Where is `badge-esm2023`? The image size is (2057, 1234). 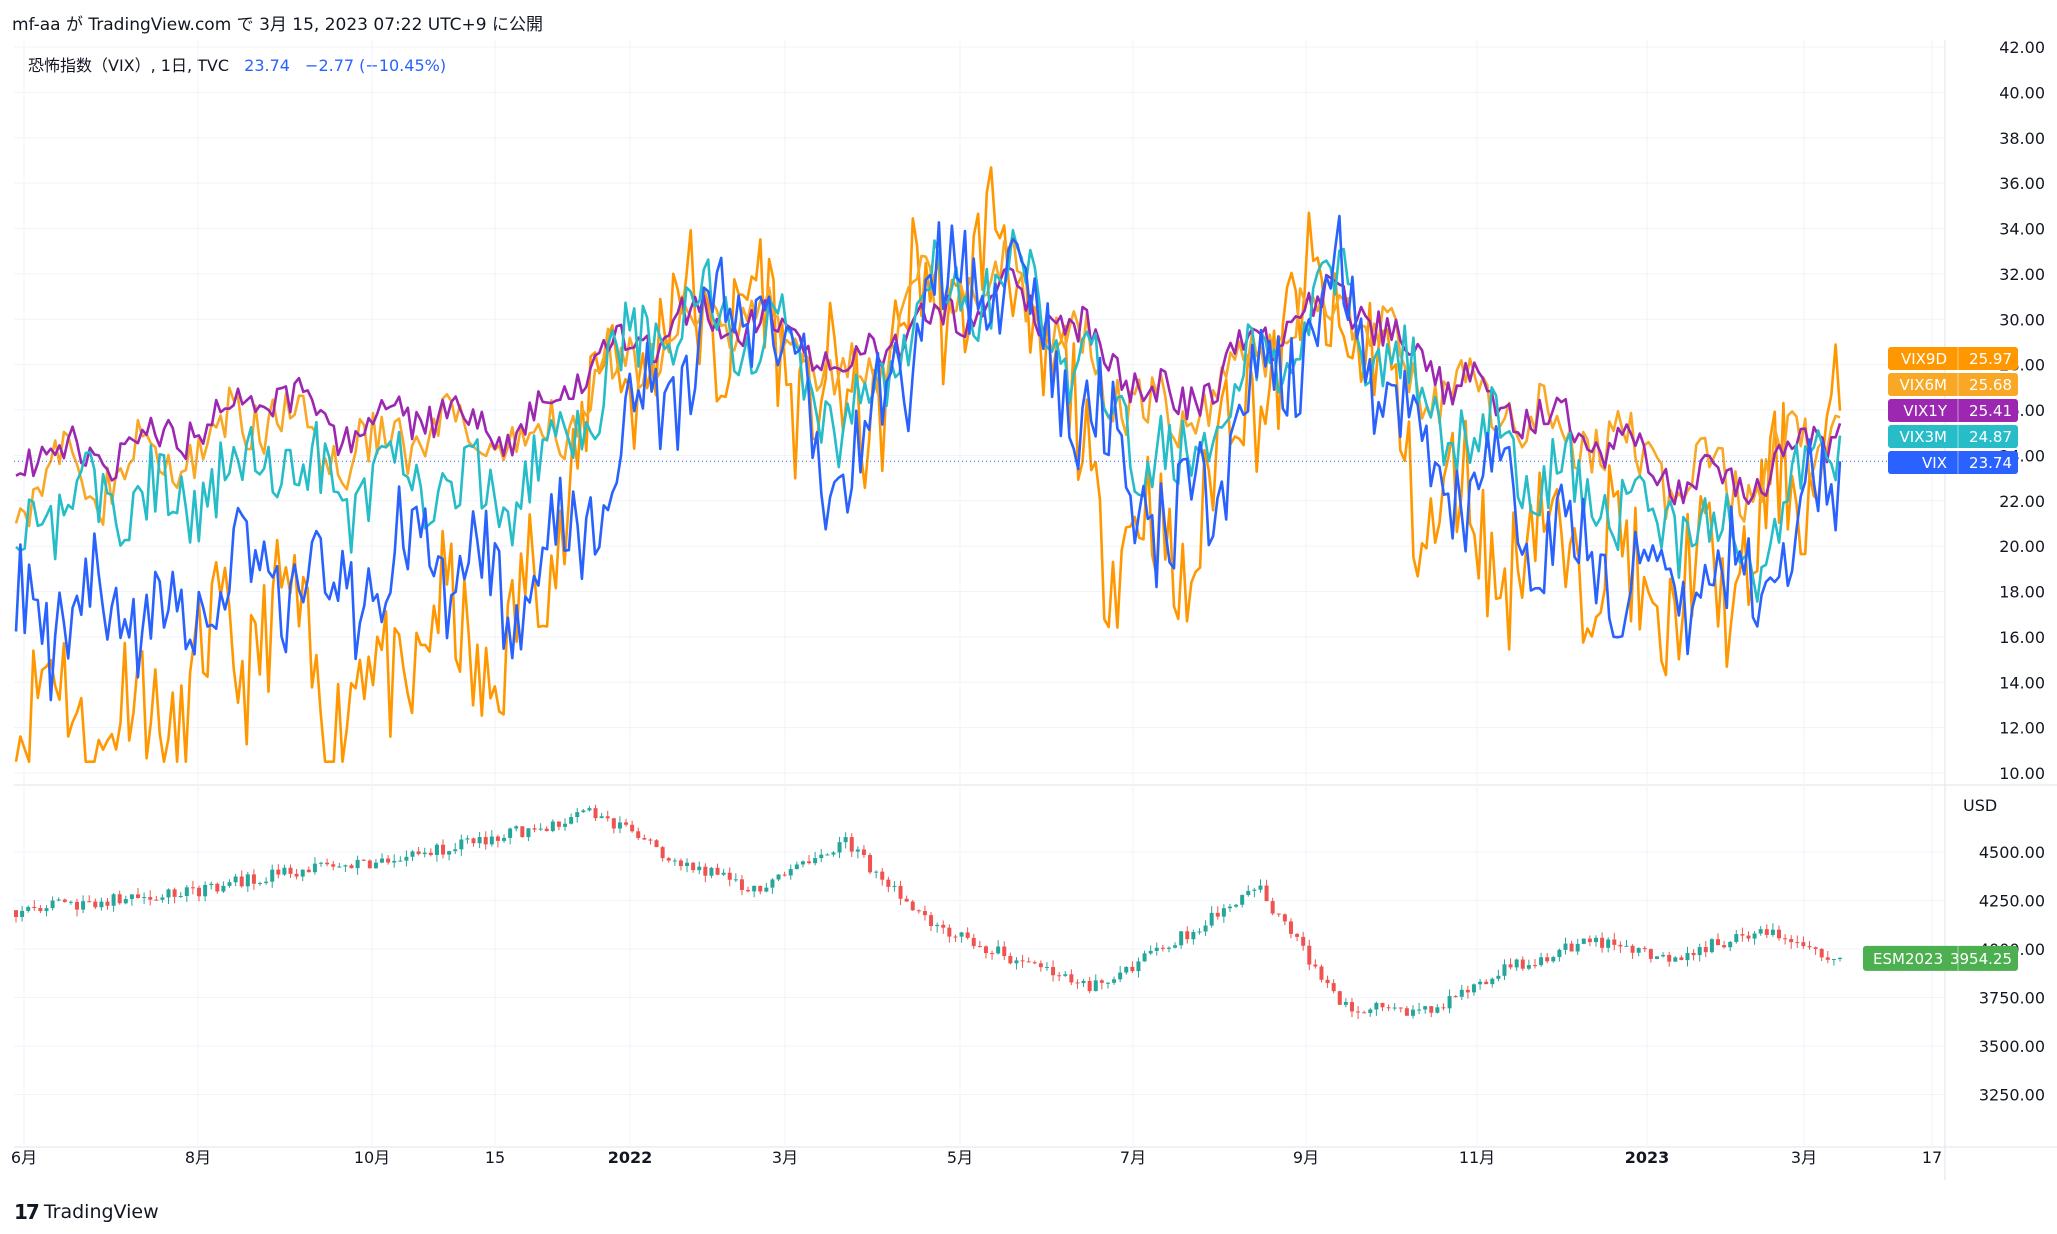 badge-esm2023 is located at coordinates (1940, 958).